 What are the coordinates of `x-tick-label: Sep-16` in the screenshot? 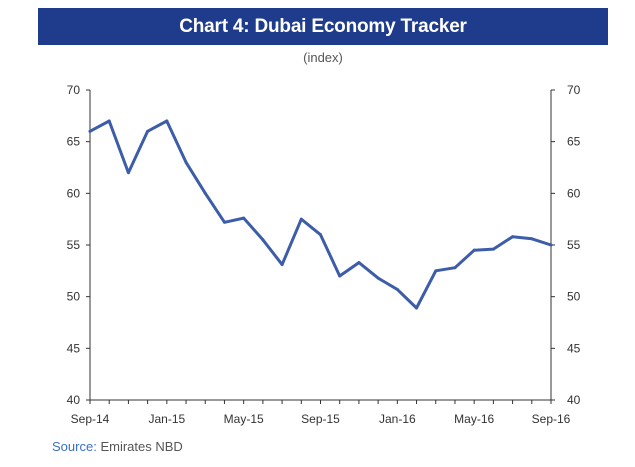 It's located at (551, 419).